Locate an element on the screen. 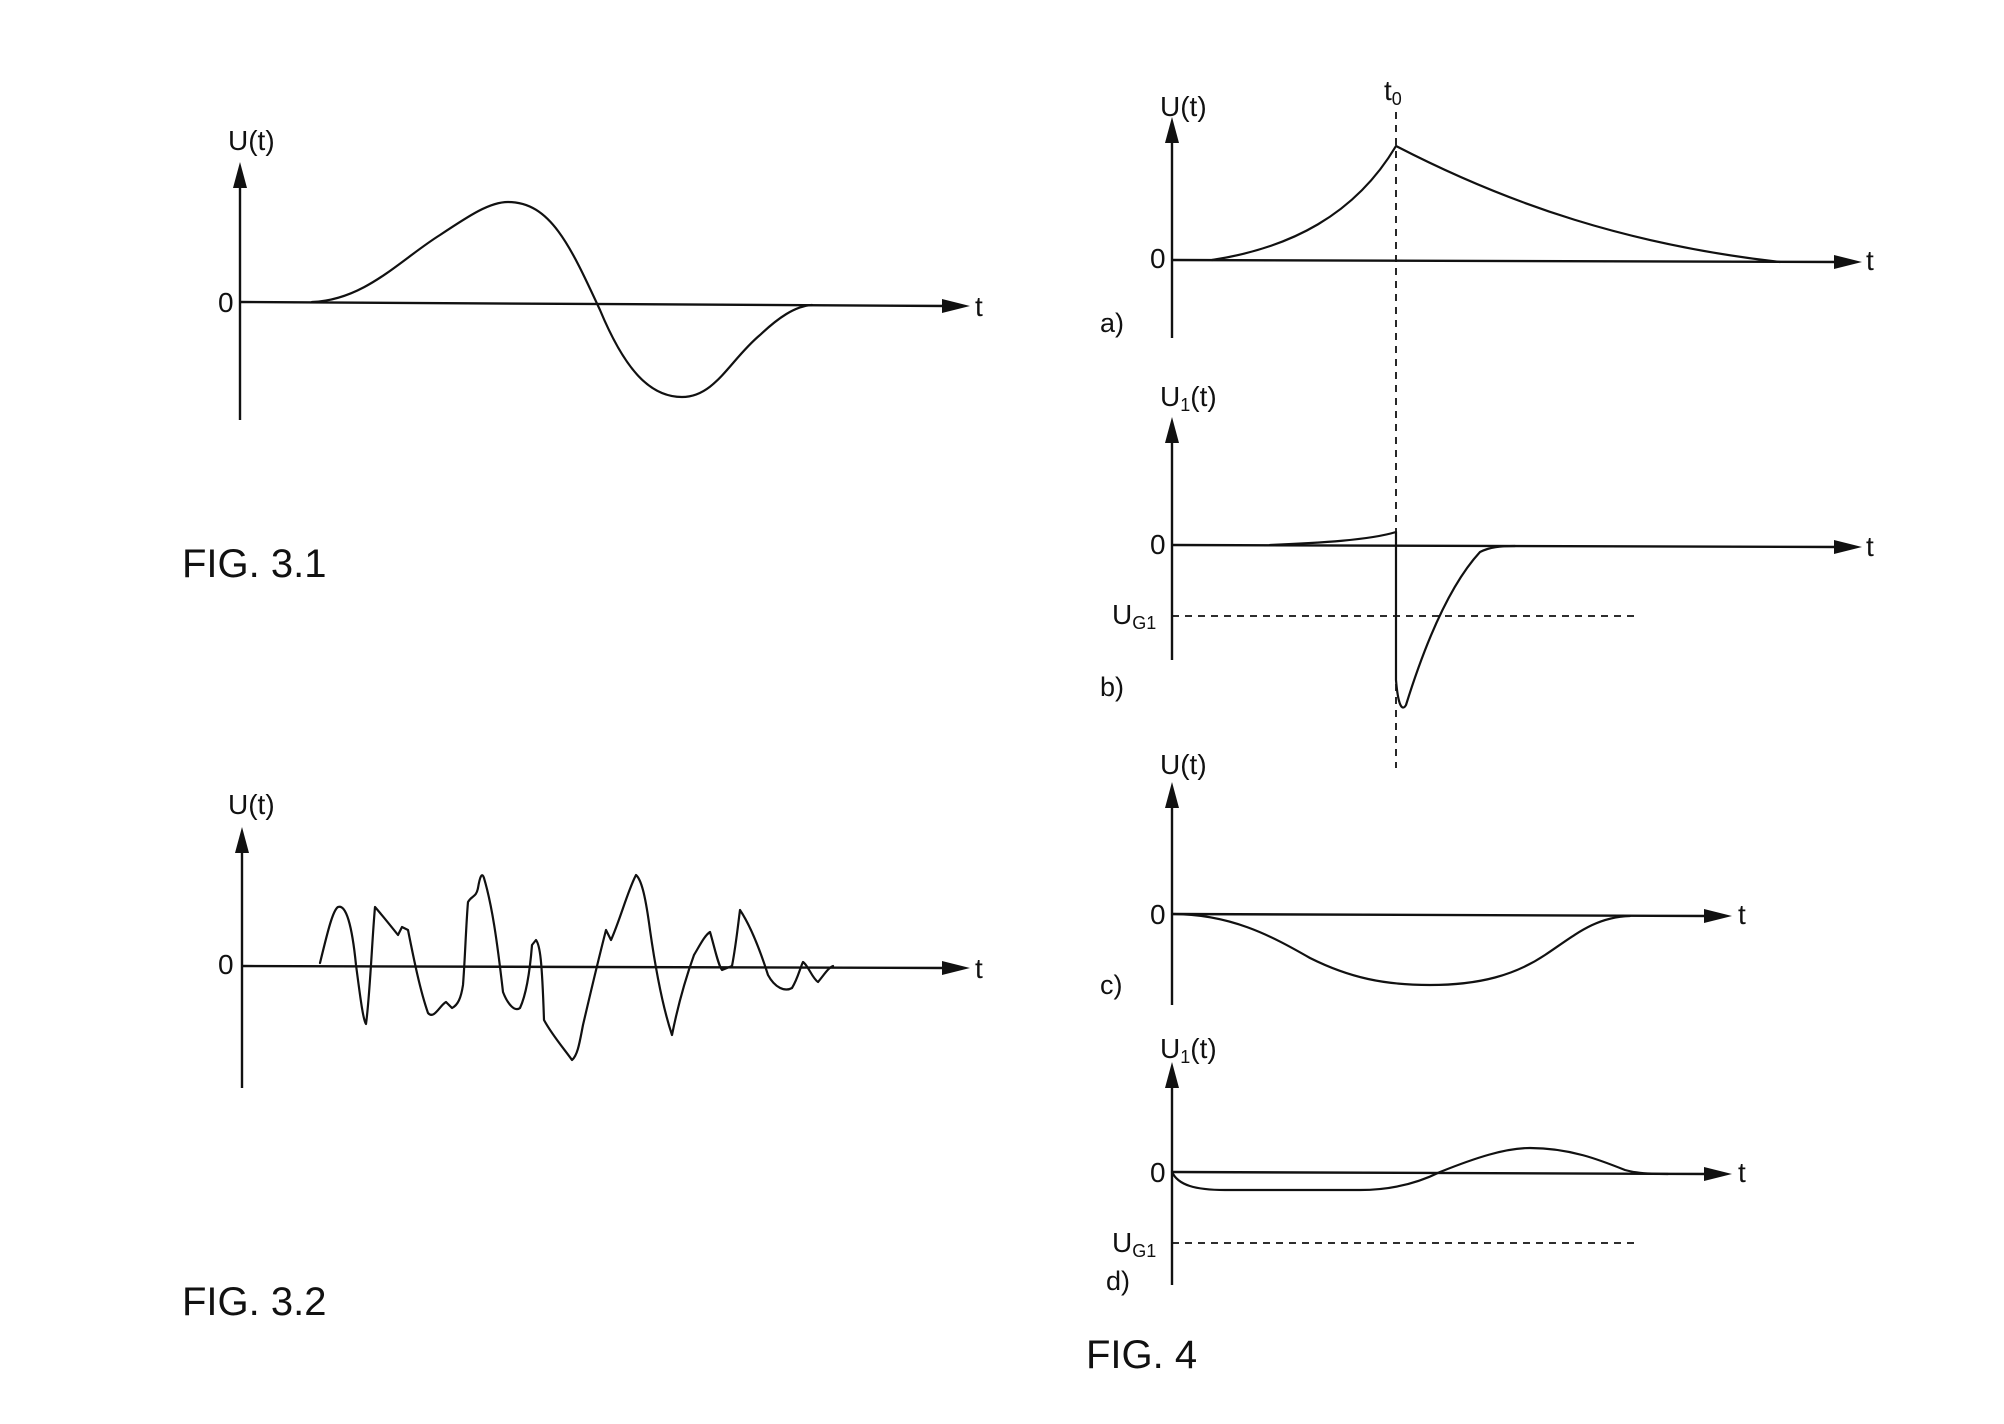 The image size is (2004, 1424). fig4d-zero-label: 0 is located at coordinates (1158, 1172).